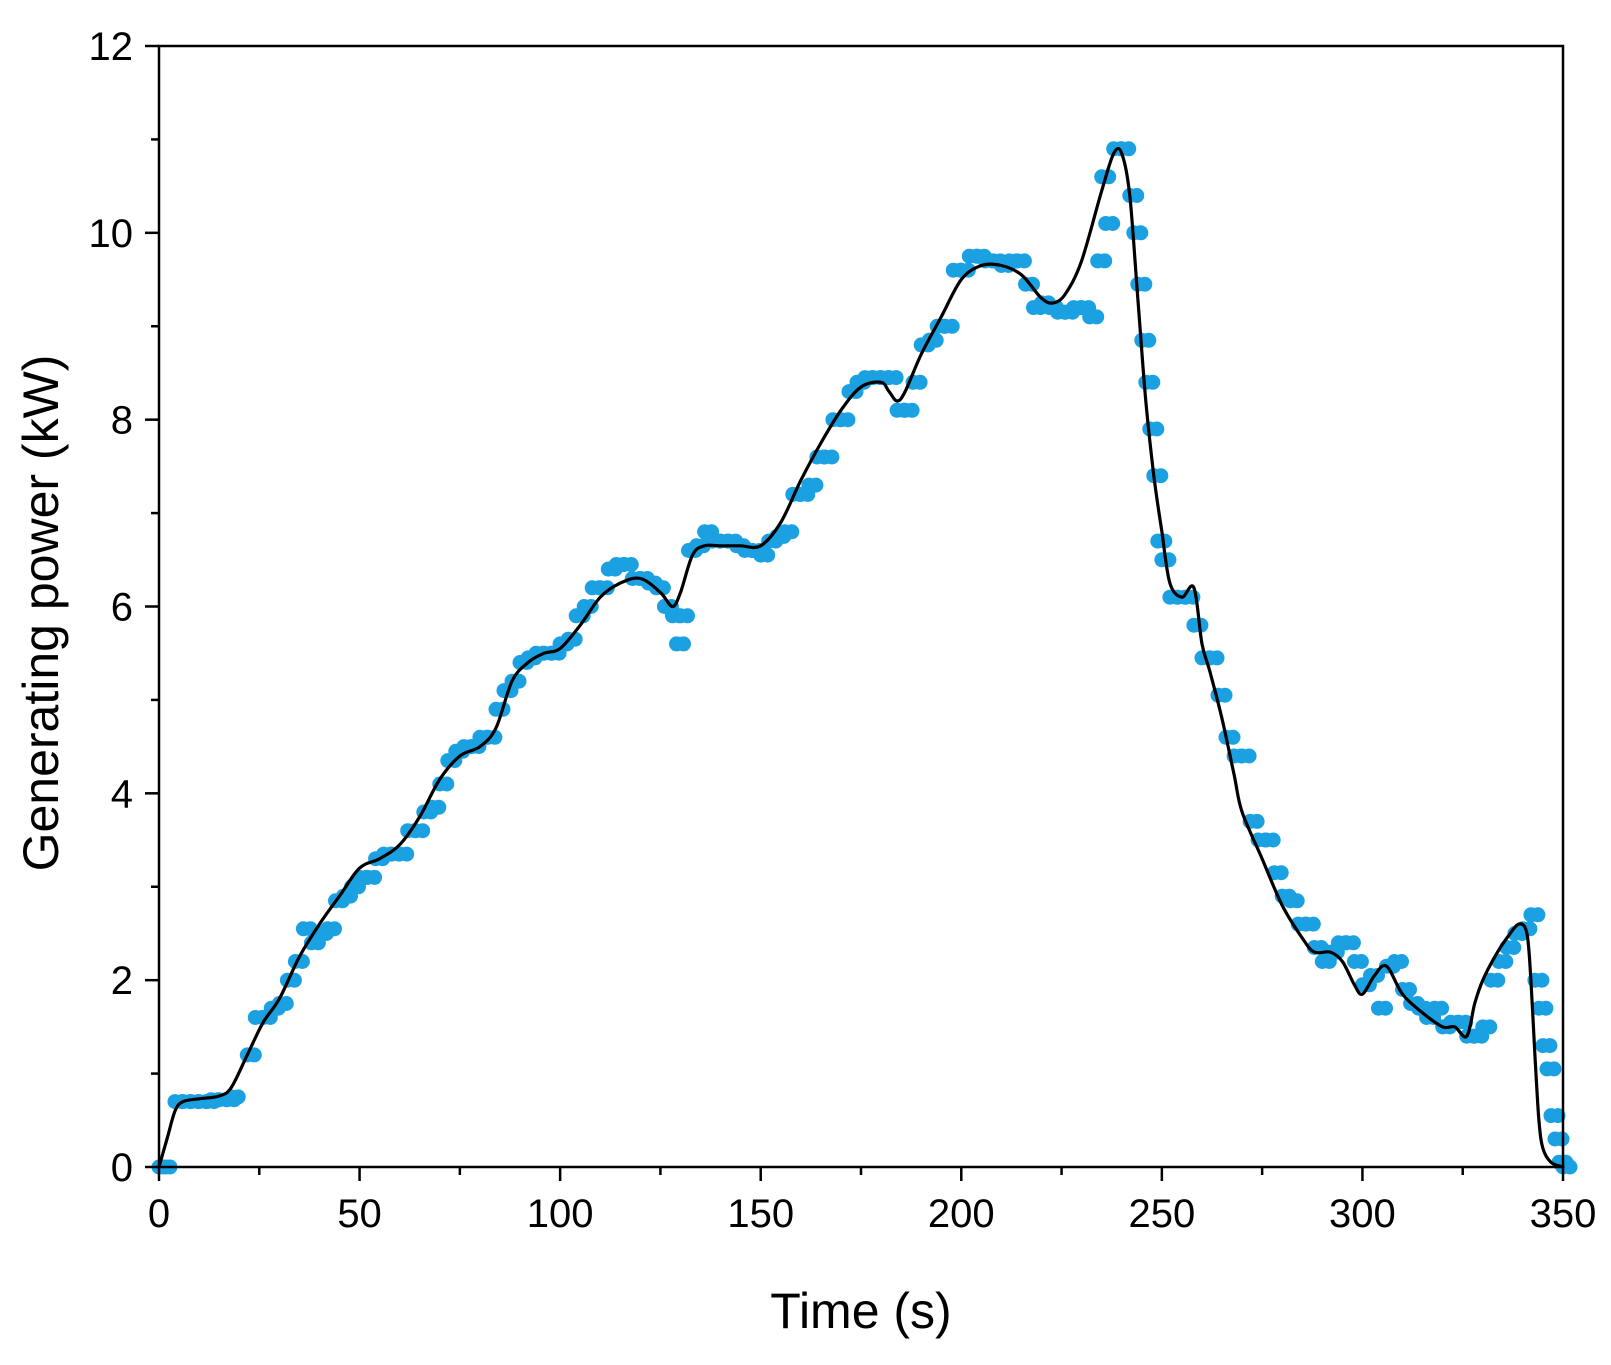 Image resolution: width=1611 pixels, height=1365 pixels. What do you see at coordinates (122, 794) in the screenshot?
I see `y-tick-label: 4` at bounding box center [122, 794].